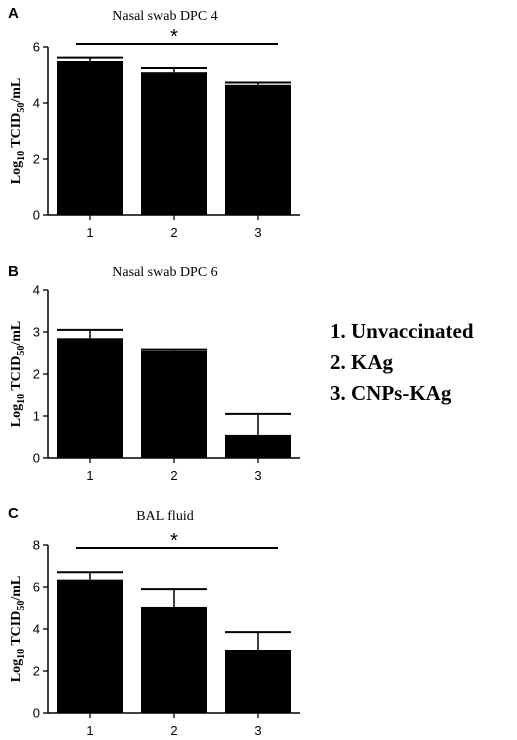 This screenshot has width=517, height=740. Describe the element at coordinates (164, 516) in the screenshot. I see `chart-title: BAL fluid` at that location.